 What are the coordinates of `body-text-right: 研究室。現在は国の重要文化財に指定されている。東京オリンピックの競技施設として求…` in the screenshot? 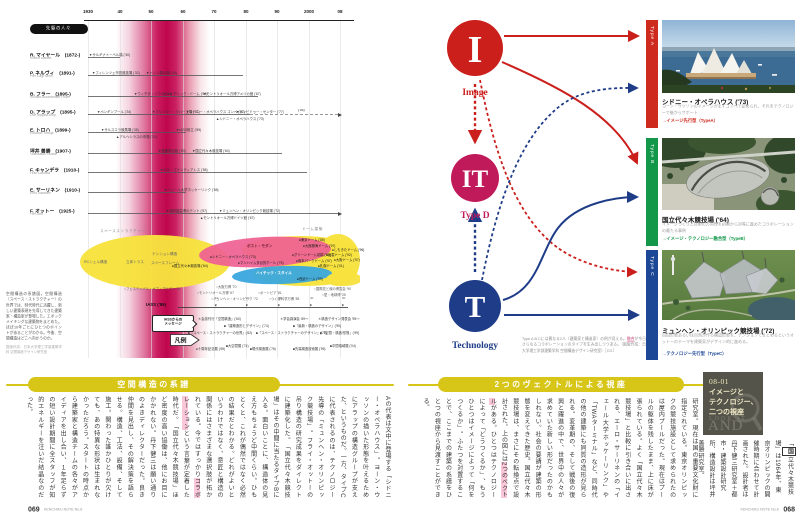 It's located at (552, 448).